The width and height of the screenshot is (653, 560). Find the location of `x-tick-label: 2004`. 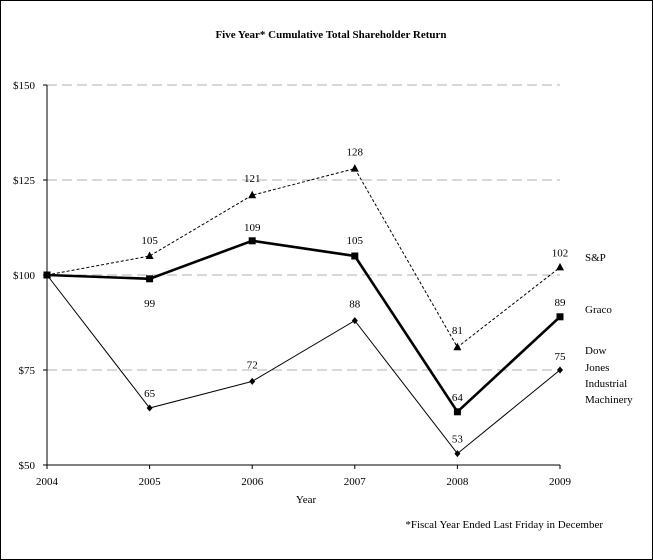

x-tick-label: 2004 is located at coordinates (47, 482).